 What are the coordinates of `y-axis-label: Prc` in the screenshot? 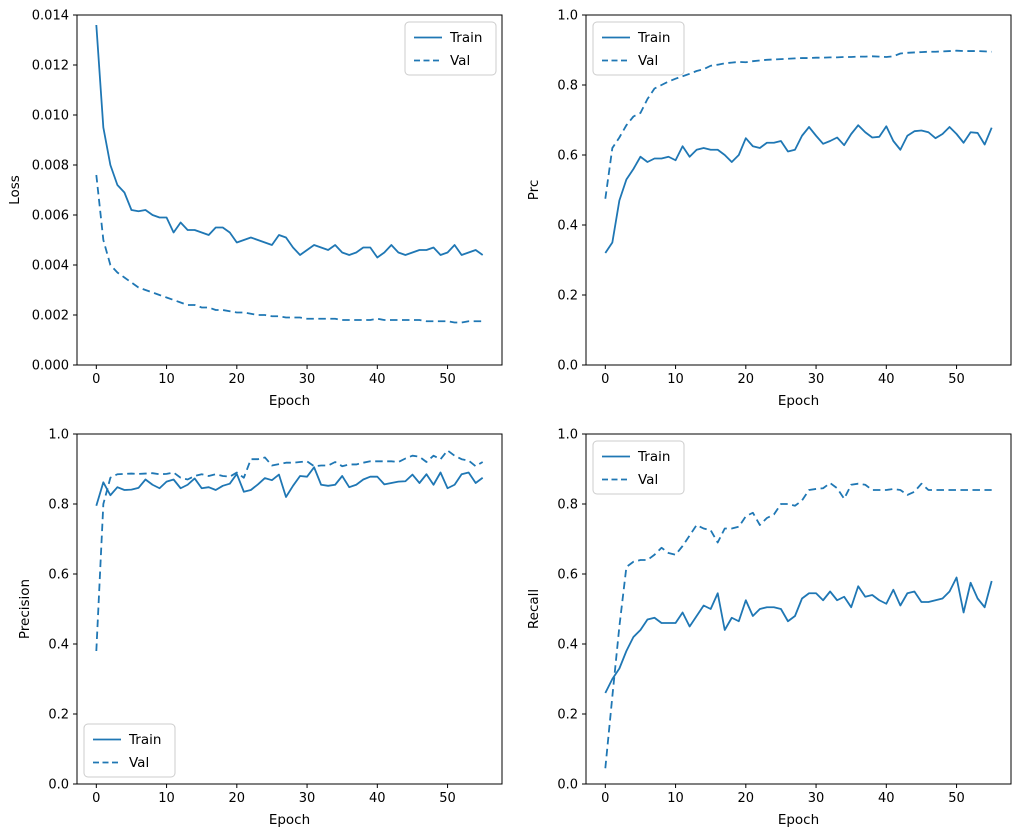 It's located at (534, 190).